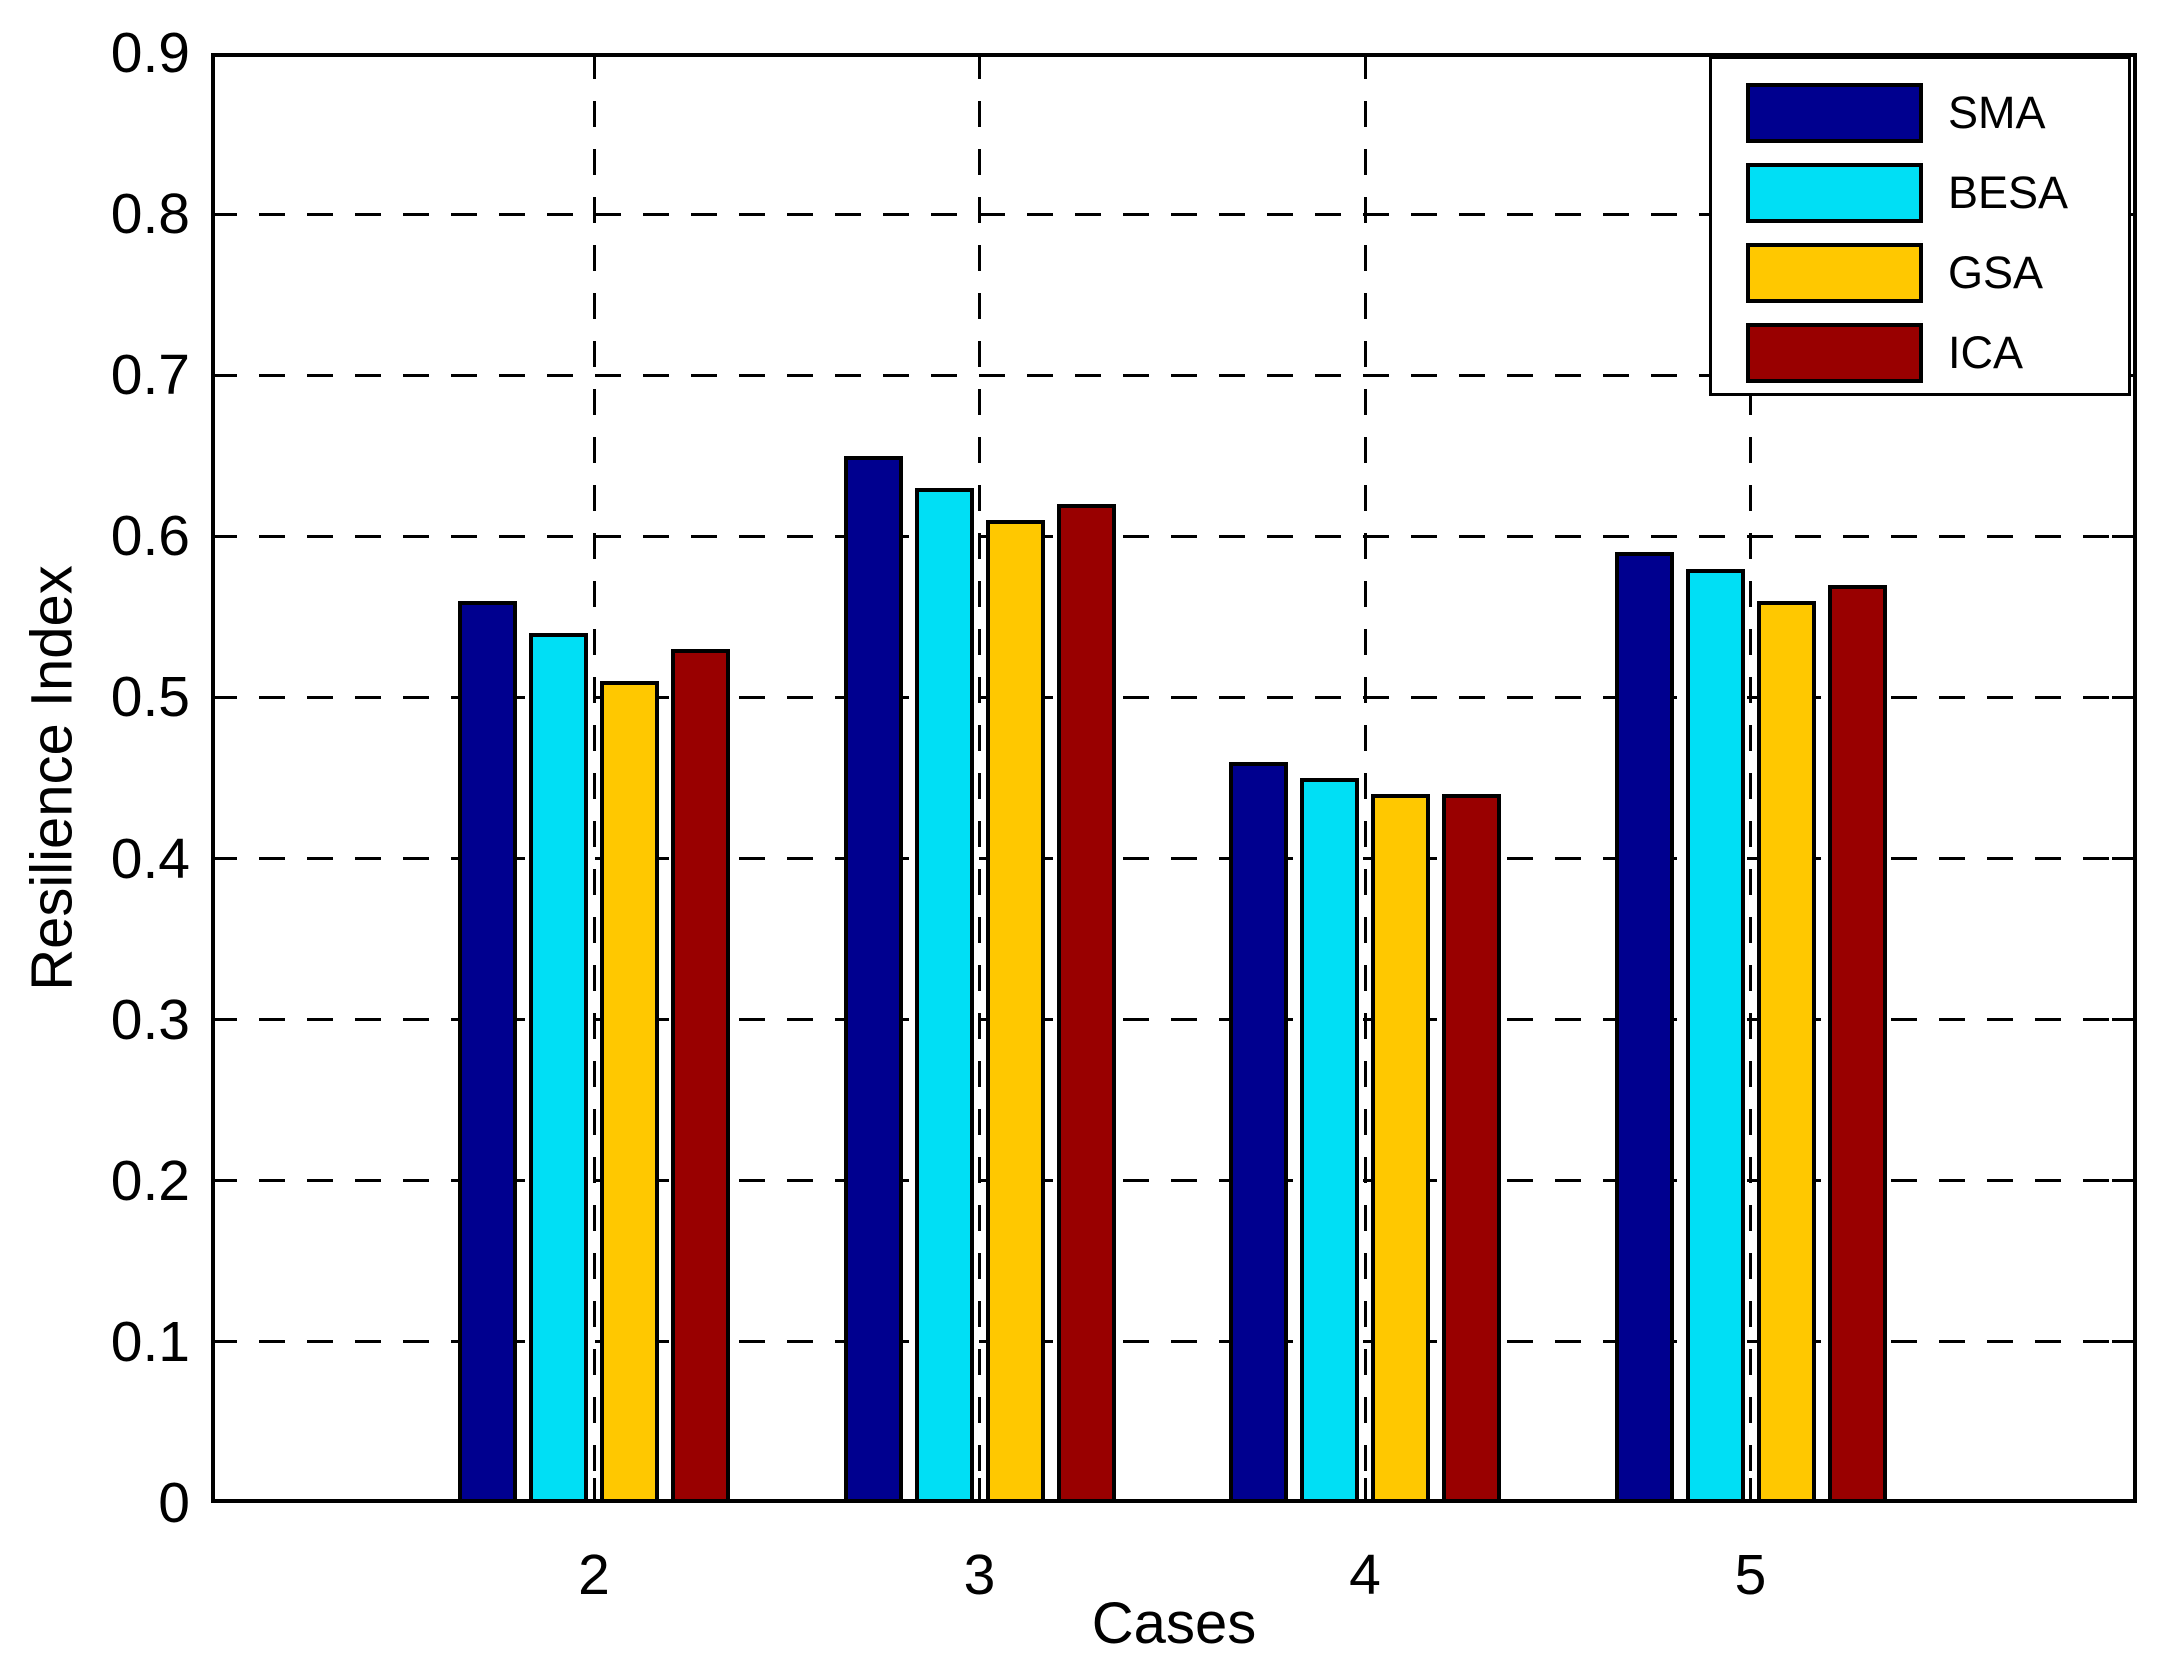  What do you see at coordinates (150, 53) in the screenshot?
I see `y-tick-label-0.9: 0.9` at bounding box center [150, 53].